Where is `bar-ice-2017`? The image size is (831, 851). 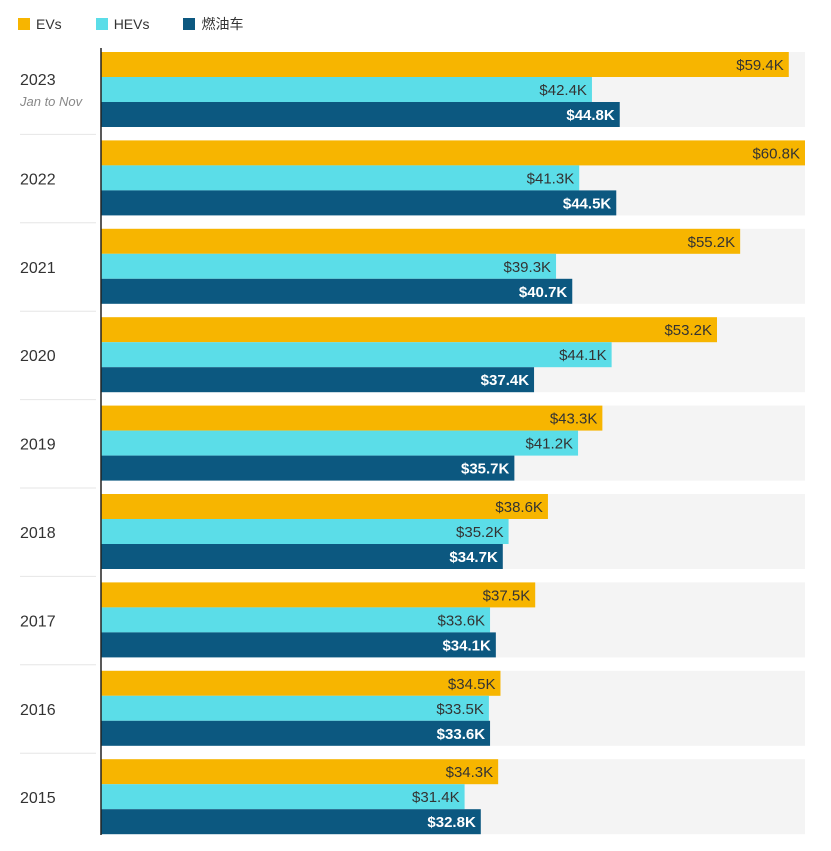 bar-ice-2017 is located at coordinates (298, 645).